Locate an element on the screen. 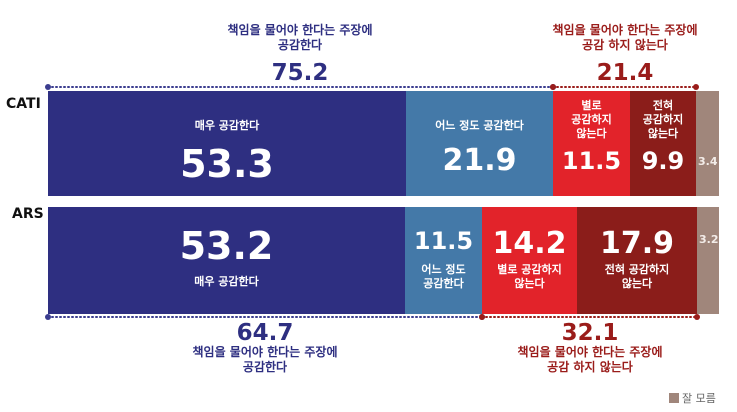 The image size is (737, 412). cati-agree-total: 75.2 is located at coordinates (300, 73).